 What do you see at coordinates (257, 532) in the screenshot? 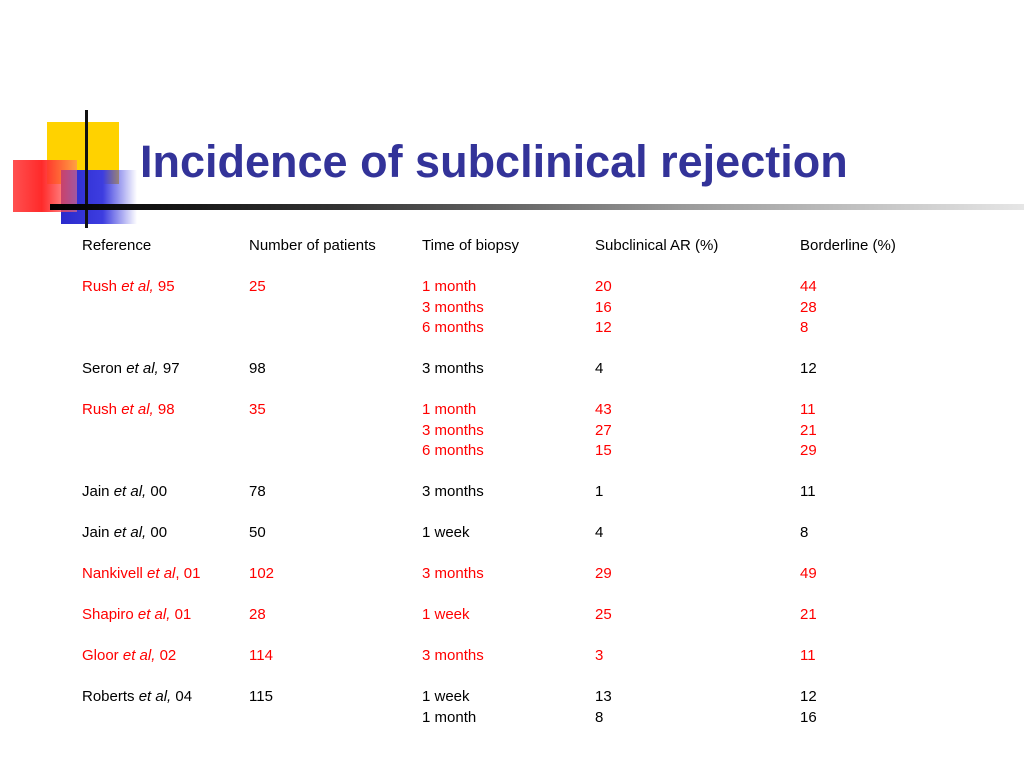
I see `patients-cell: 50` at bounding box center [257, 532].